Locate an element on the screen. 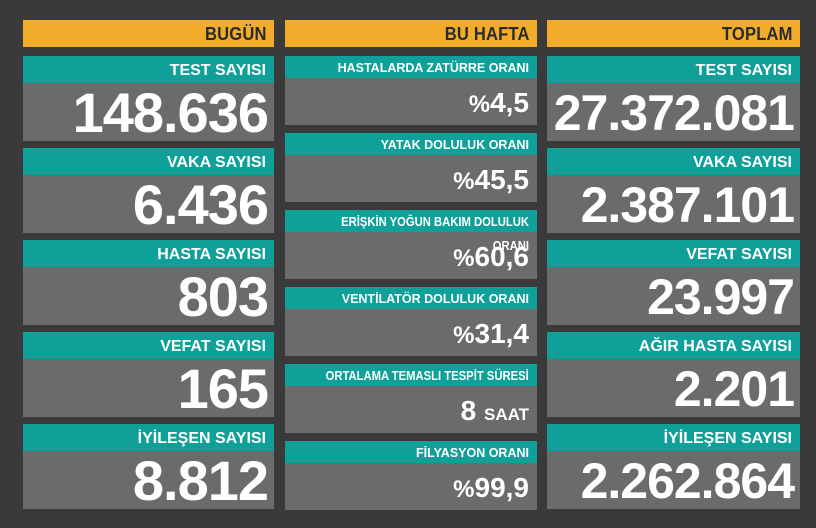  week-icu-card: ERİŞKİN YOĞUN BAKIM DOLULUK ORANI %60,6 is located at coordinates (411, 244).